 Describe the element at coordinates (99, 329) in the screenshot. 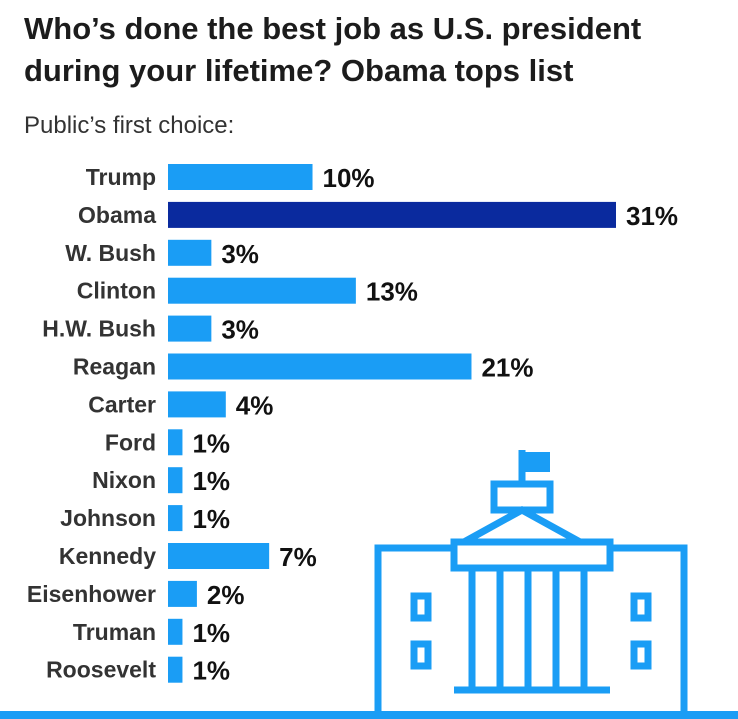

I see `category-label-h-w-bush: H.W. Bush` at that location.